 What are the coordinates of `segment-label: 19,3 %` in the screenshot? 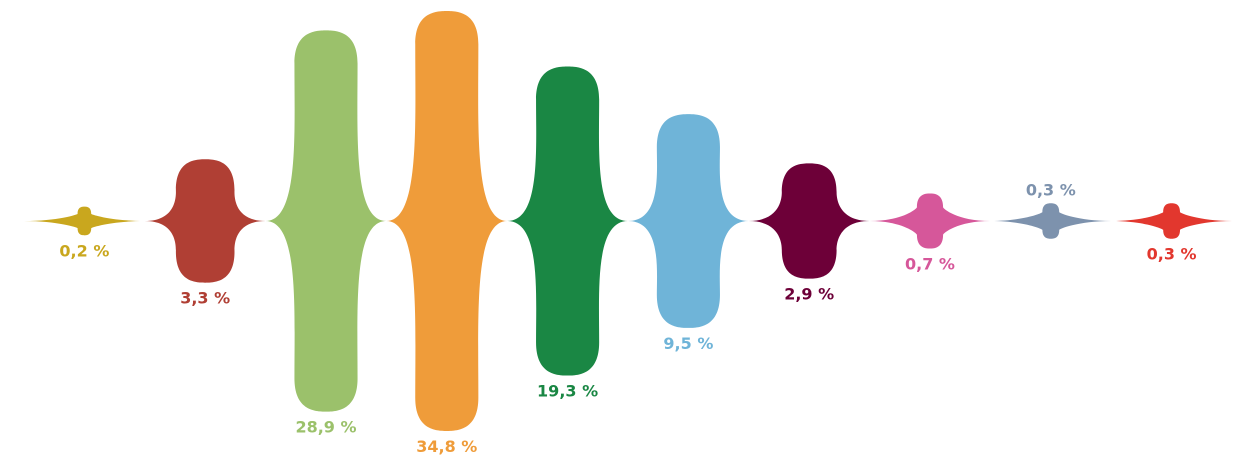 It's located at (567, 391).